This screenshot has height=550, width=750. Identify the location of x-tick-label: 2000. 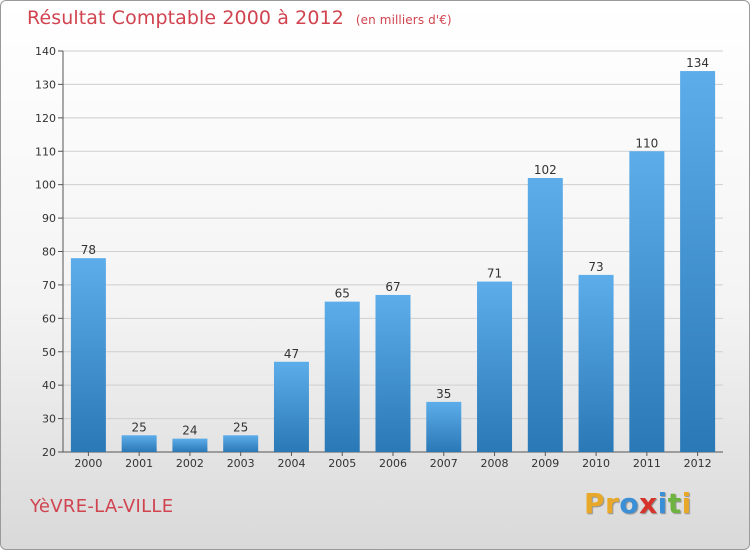
(88, 463).